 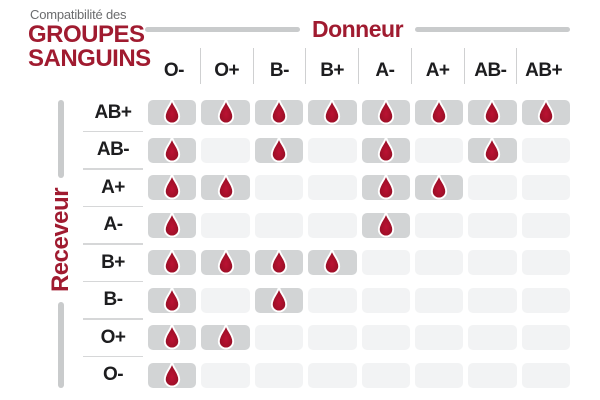 What do you see at coordinates (545, 337) in the screenshot?
I see `cell-O+-from-AB+` at bounding box center [545, 337].